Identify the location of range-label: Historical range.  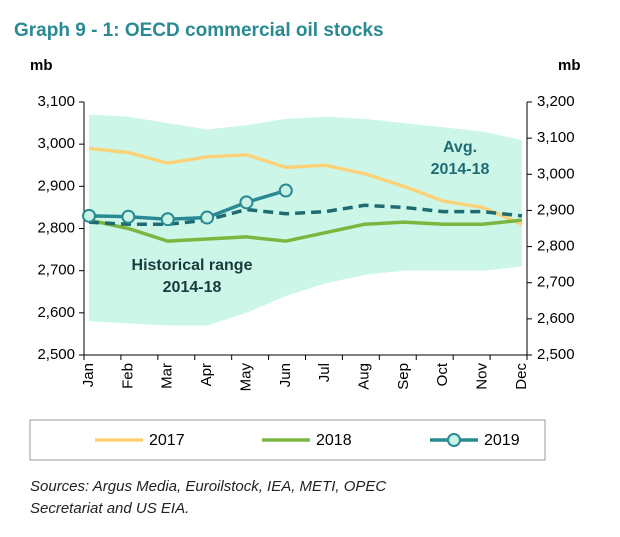
(192, 265).